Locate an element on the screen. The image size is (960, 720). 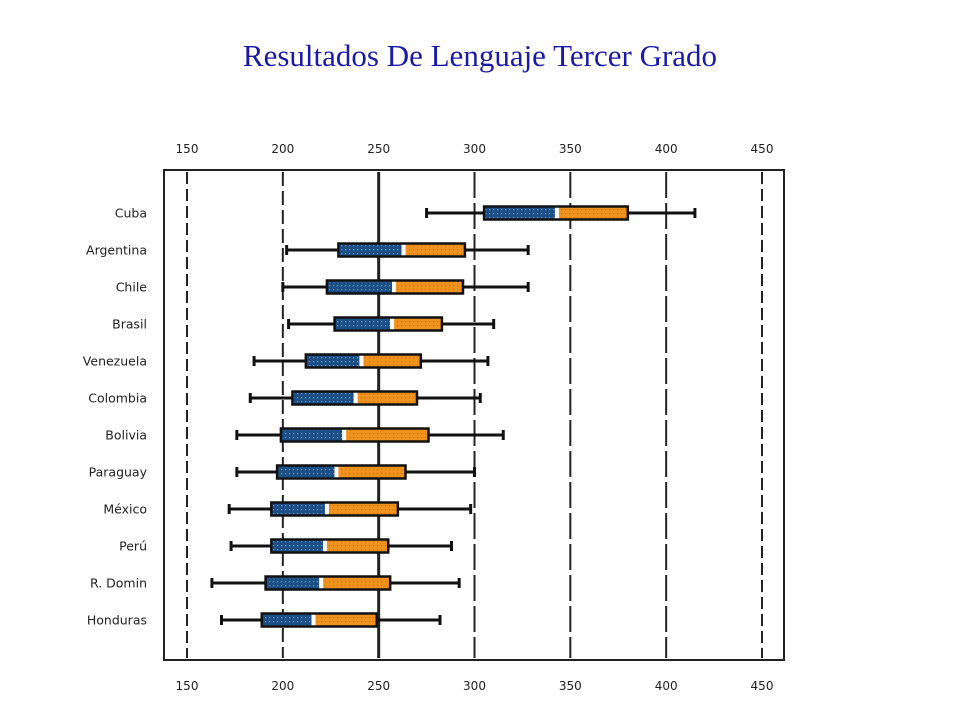
box-paraguay is located at coordinates (355, 472).